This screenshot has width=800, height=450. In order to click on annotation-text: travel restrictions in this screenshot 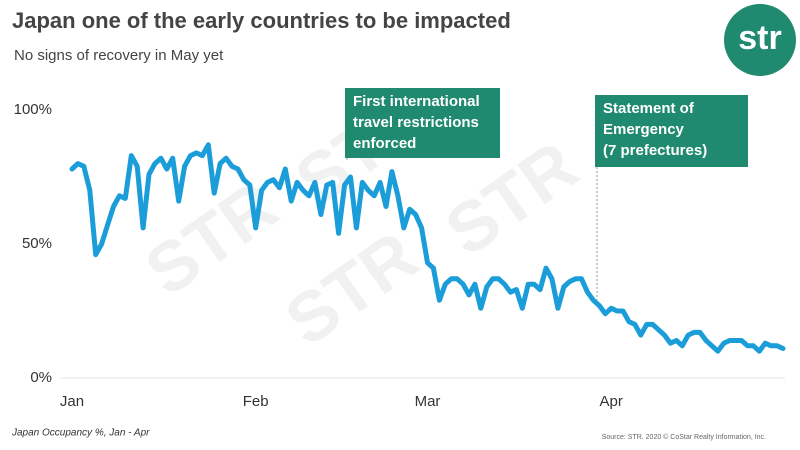, I will do `click(416, 122)`.